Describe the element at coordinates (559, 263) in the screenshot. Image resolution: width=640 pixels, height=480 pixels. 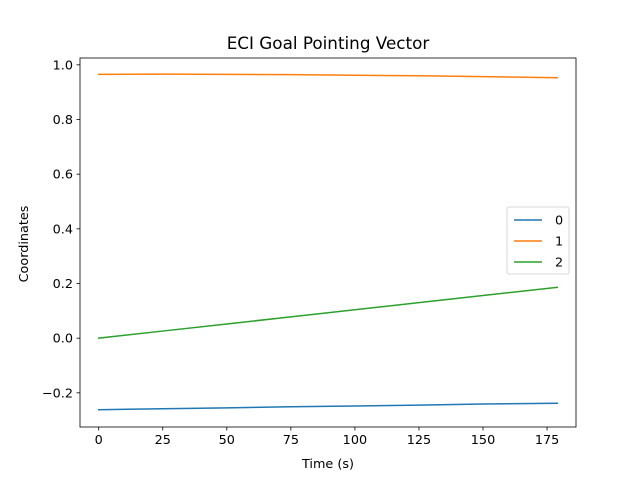
I see `legend-label-2: 2` at that location.